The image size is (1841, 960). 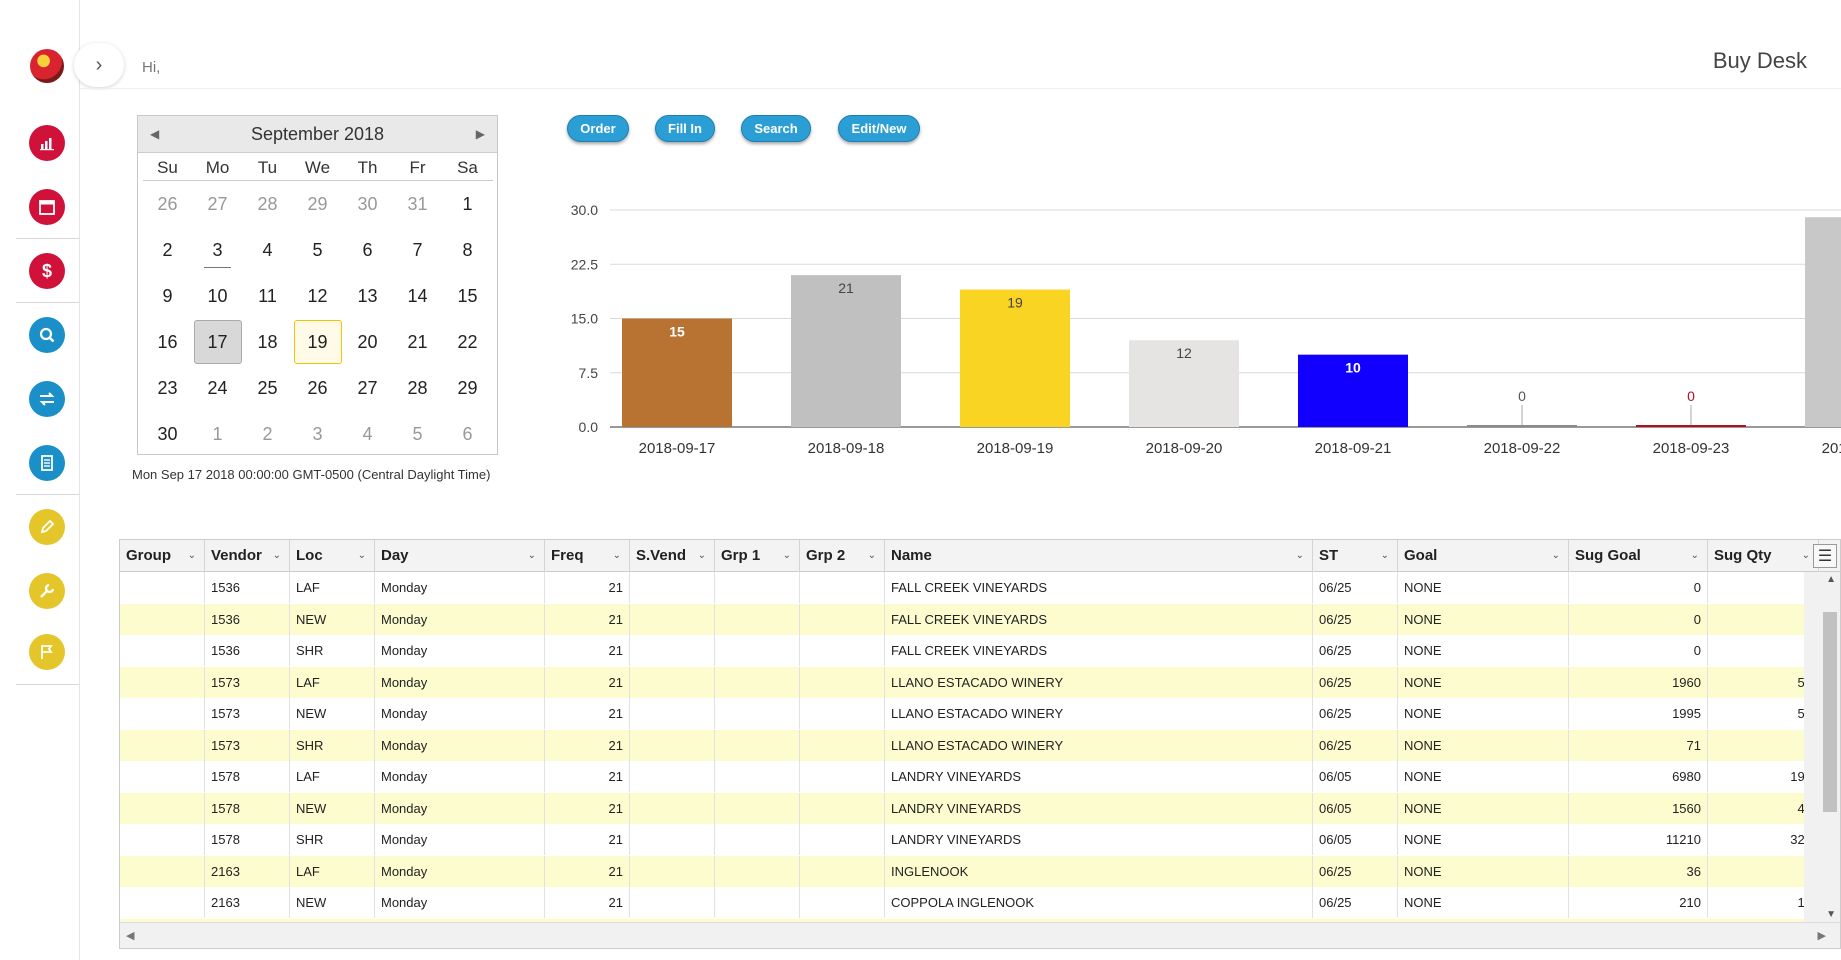 What do you see at coordinates (1355, 776) in the screenshot?
I see `cell-st: 06/05` at bounding box center [1355, 776].